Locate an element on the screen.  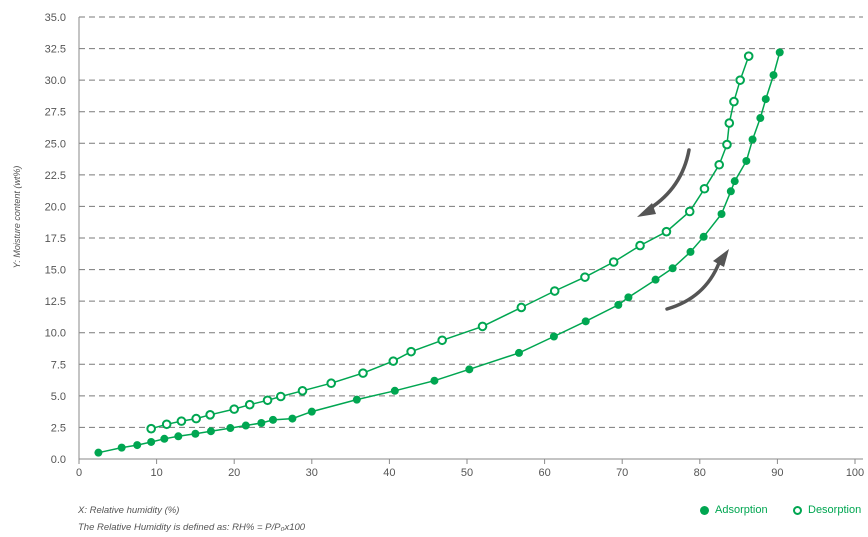
y-tick-label: 10.0 is located at coordinates (55, 334).